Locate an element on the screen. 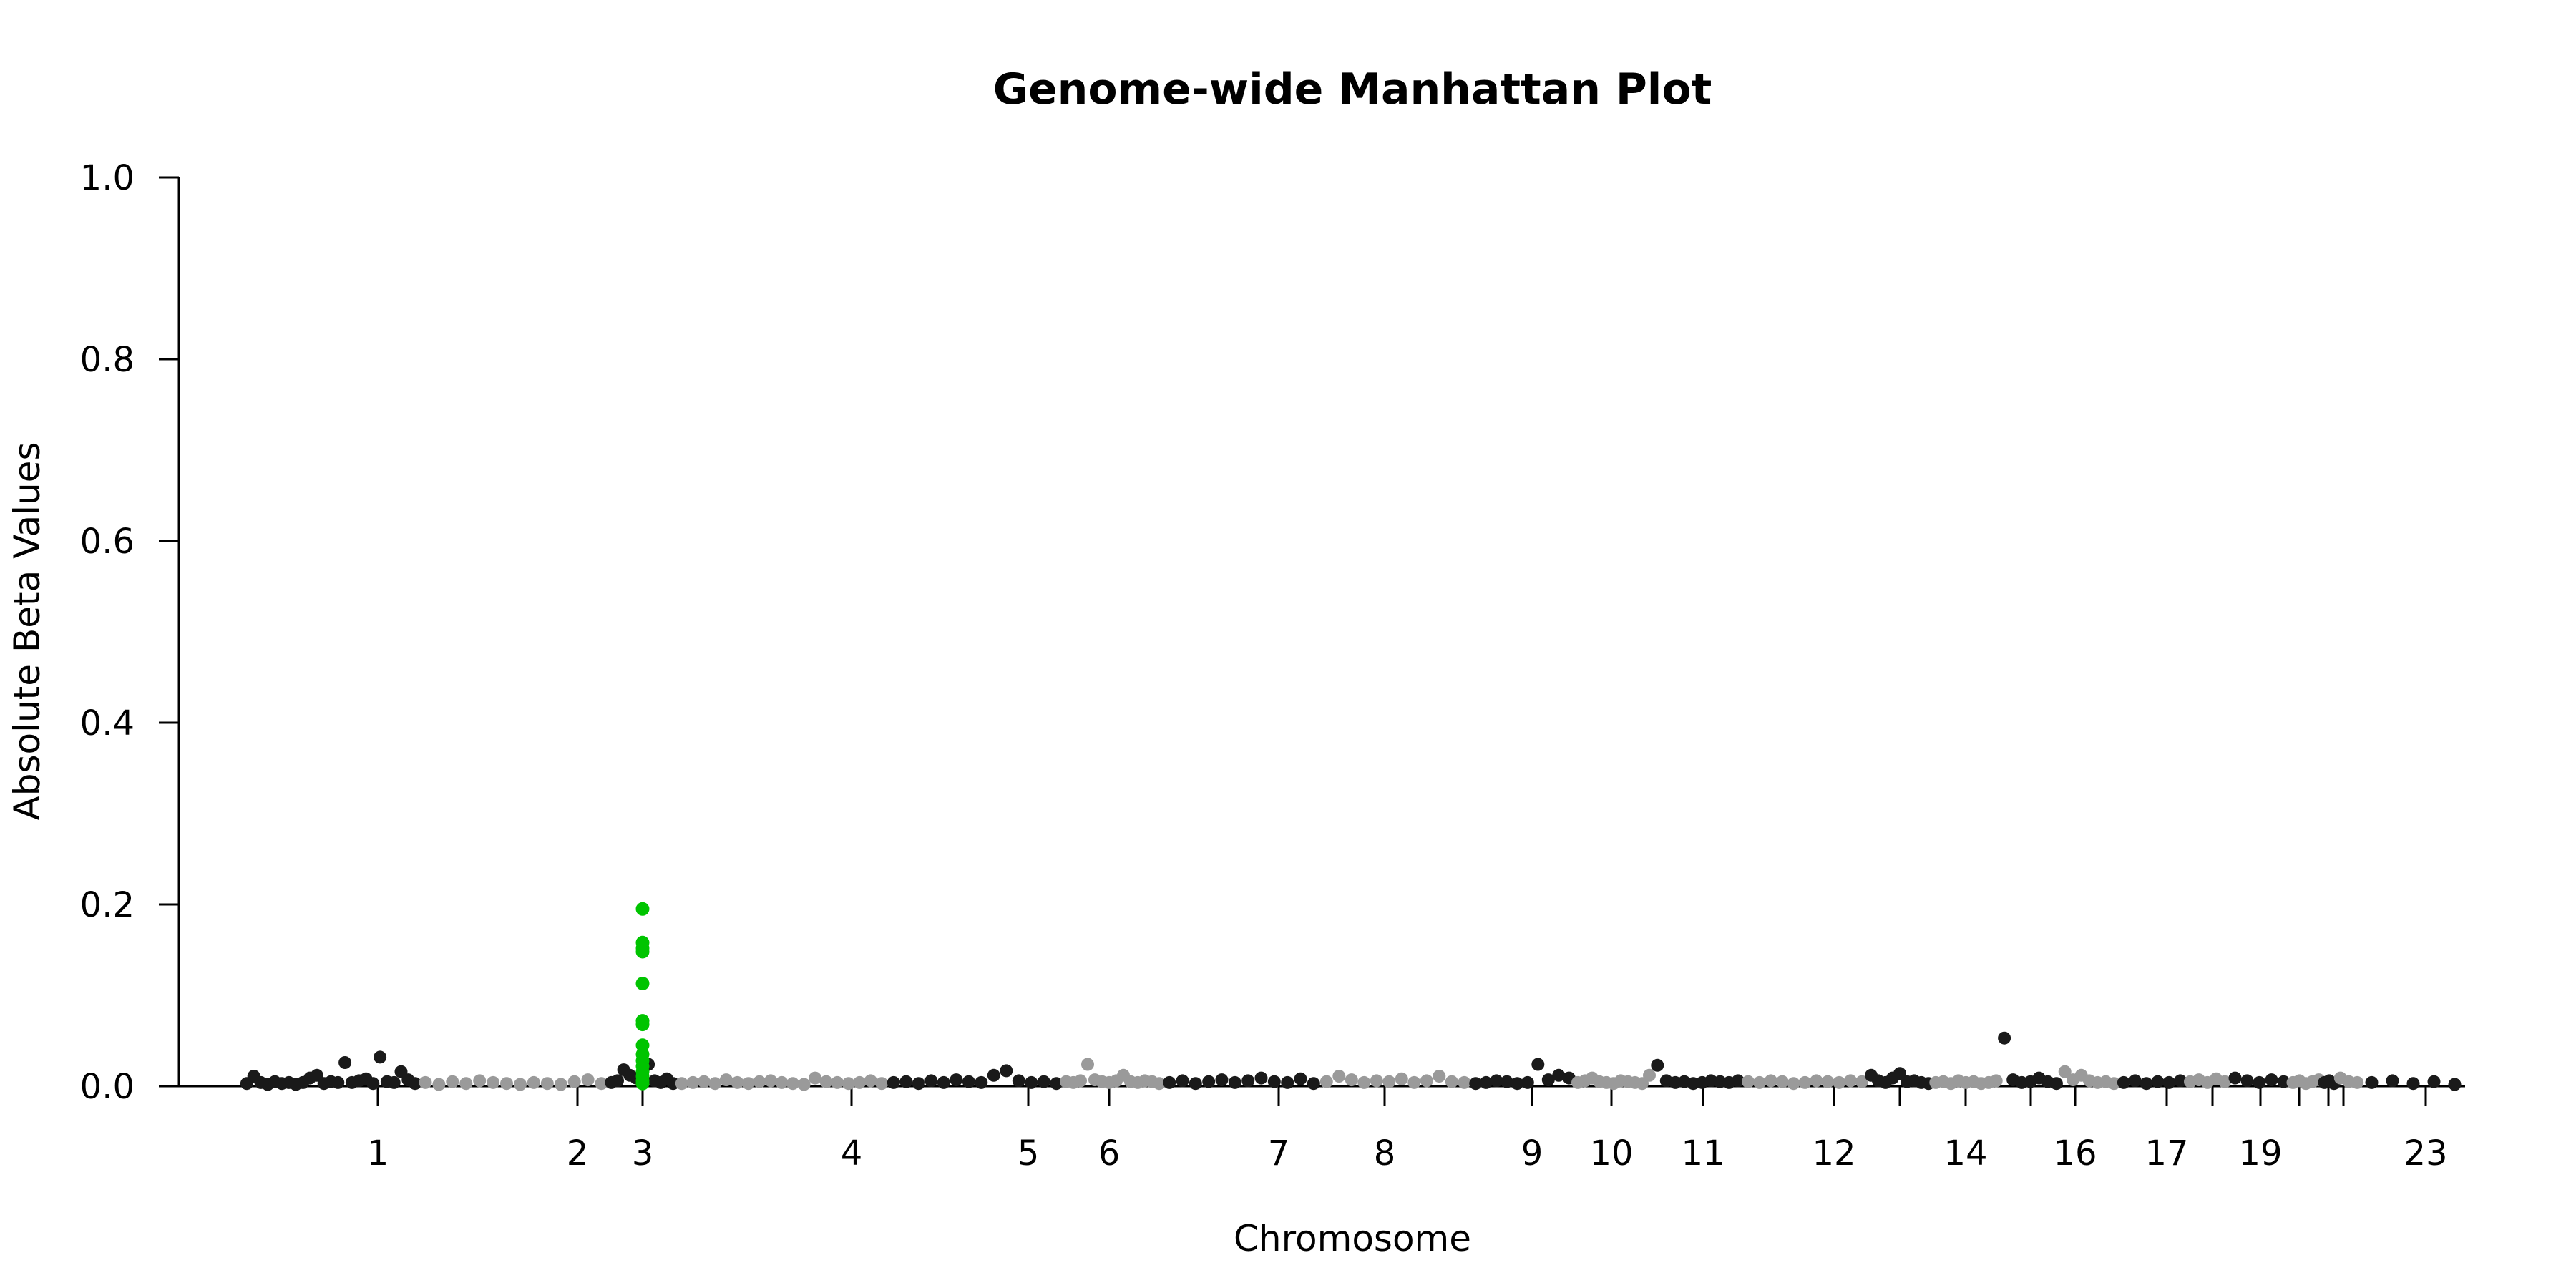 The height and width of the screenshot is (1288, 2576). x-tick-label: 3 is located at coordinates (643, 1153).